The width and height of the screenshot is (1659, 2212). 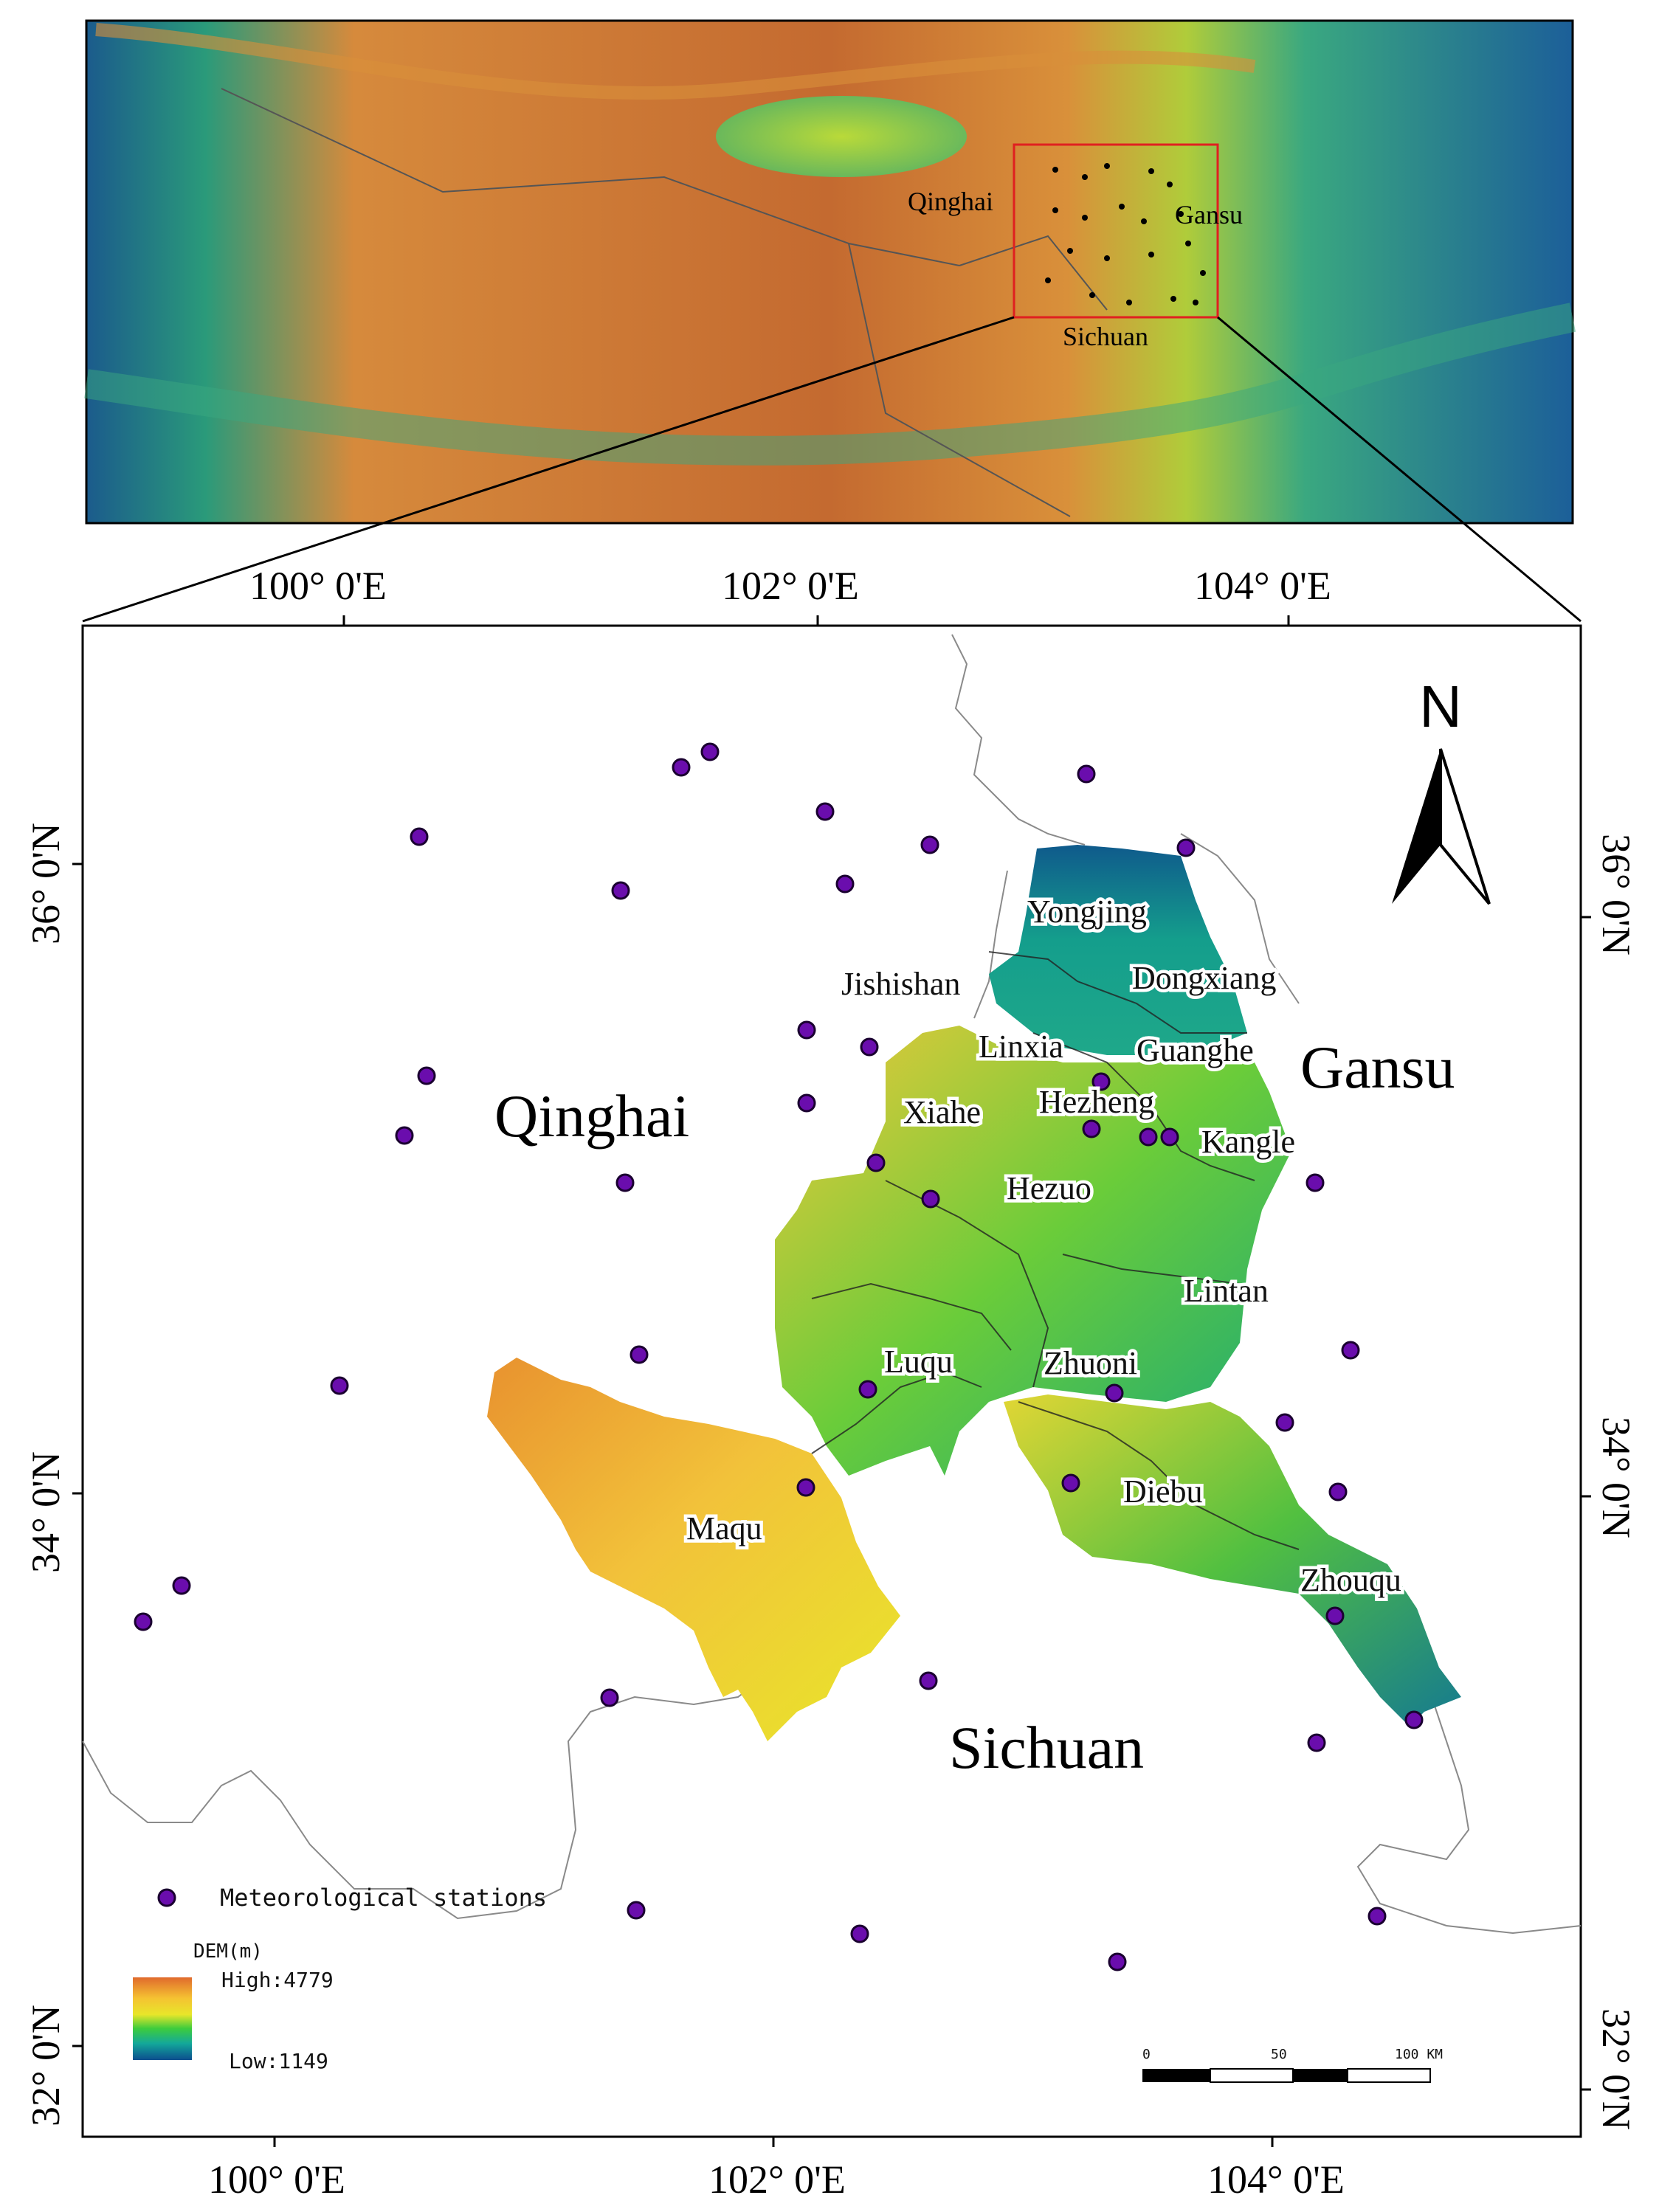 I want to click on legend-dem-low: Low:1149, so click(x=279, y=2061).